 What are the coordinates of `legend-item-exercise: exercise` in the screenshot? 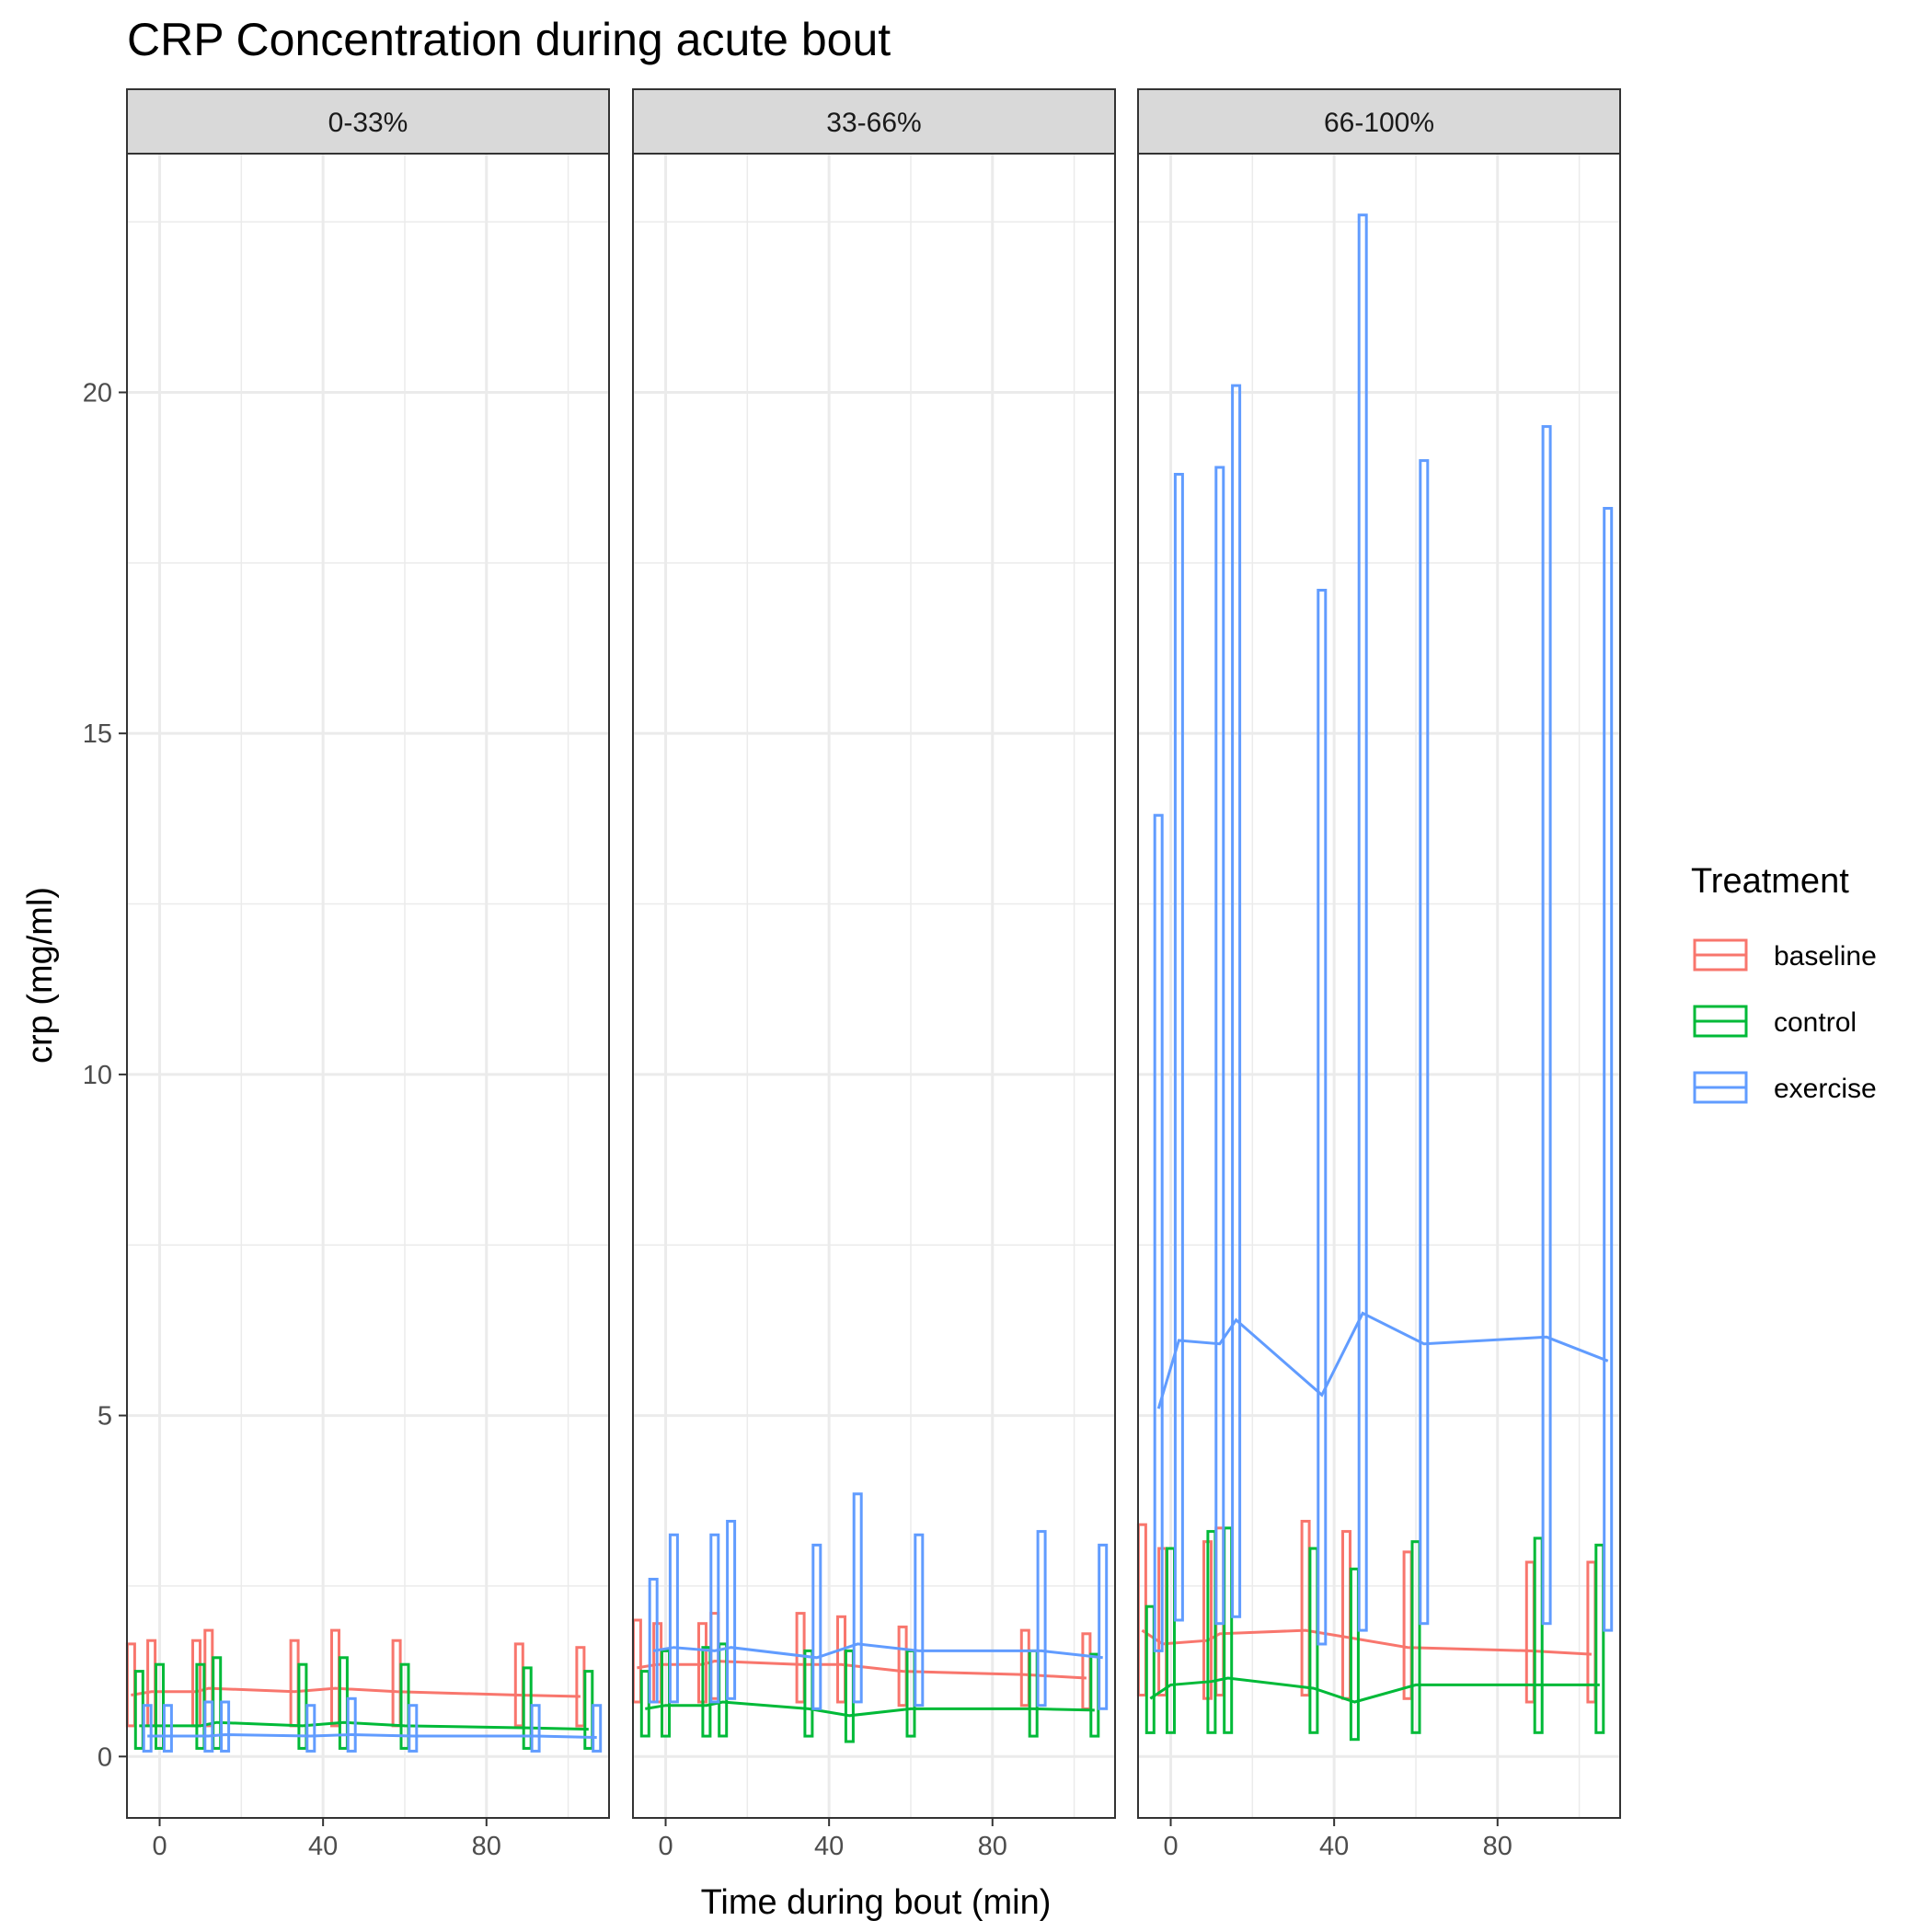 It's located at (1785, 1087).